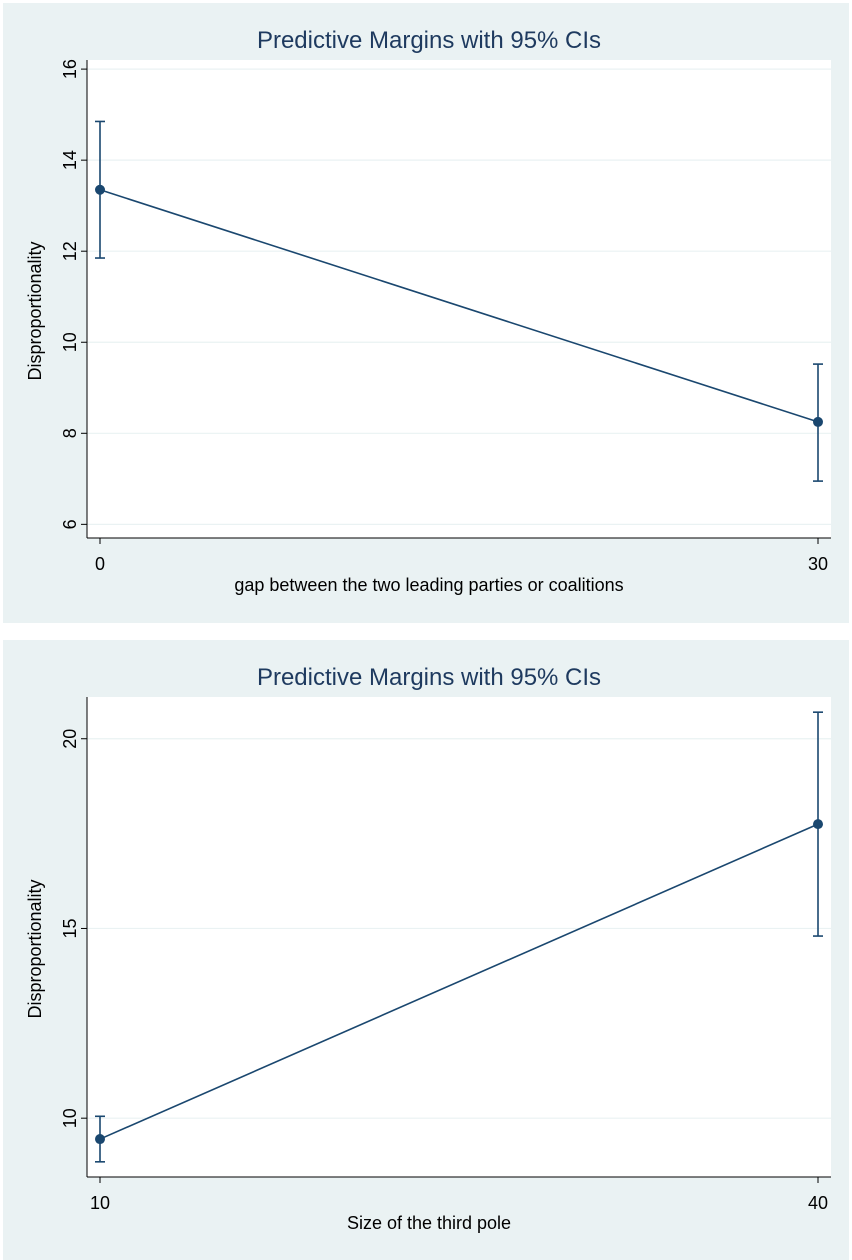 The width and height of the screenshot is (852, 1260). Describe the element at coordinates (70, 251) in the screenshot. I see `y-tick-label: 12` at that location.